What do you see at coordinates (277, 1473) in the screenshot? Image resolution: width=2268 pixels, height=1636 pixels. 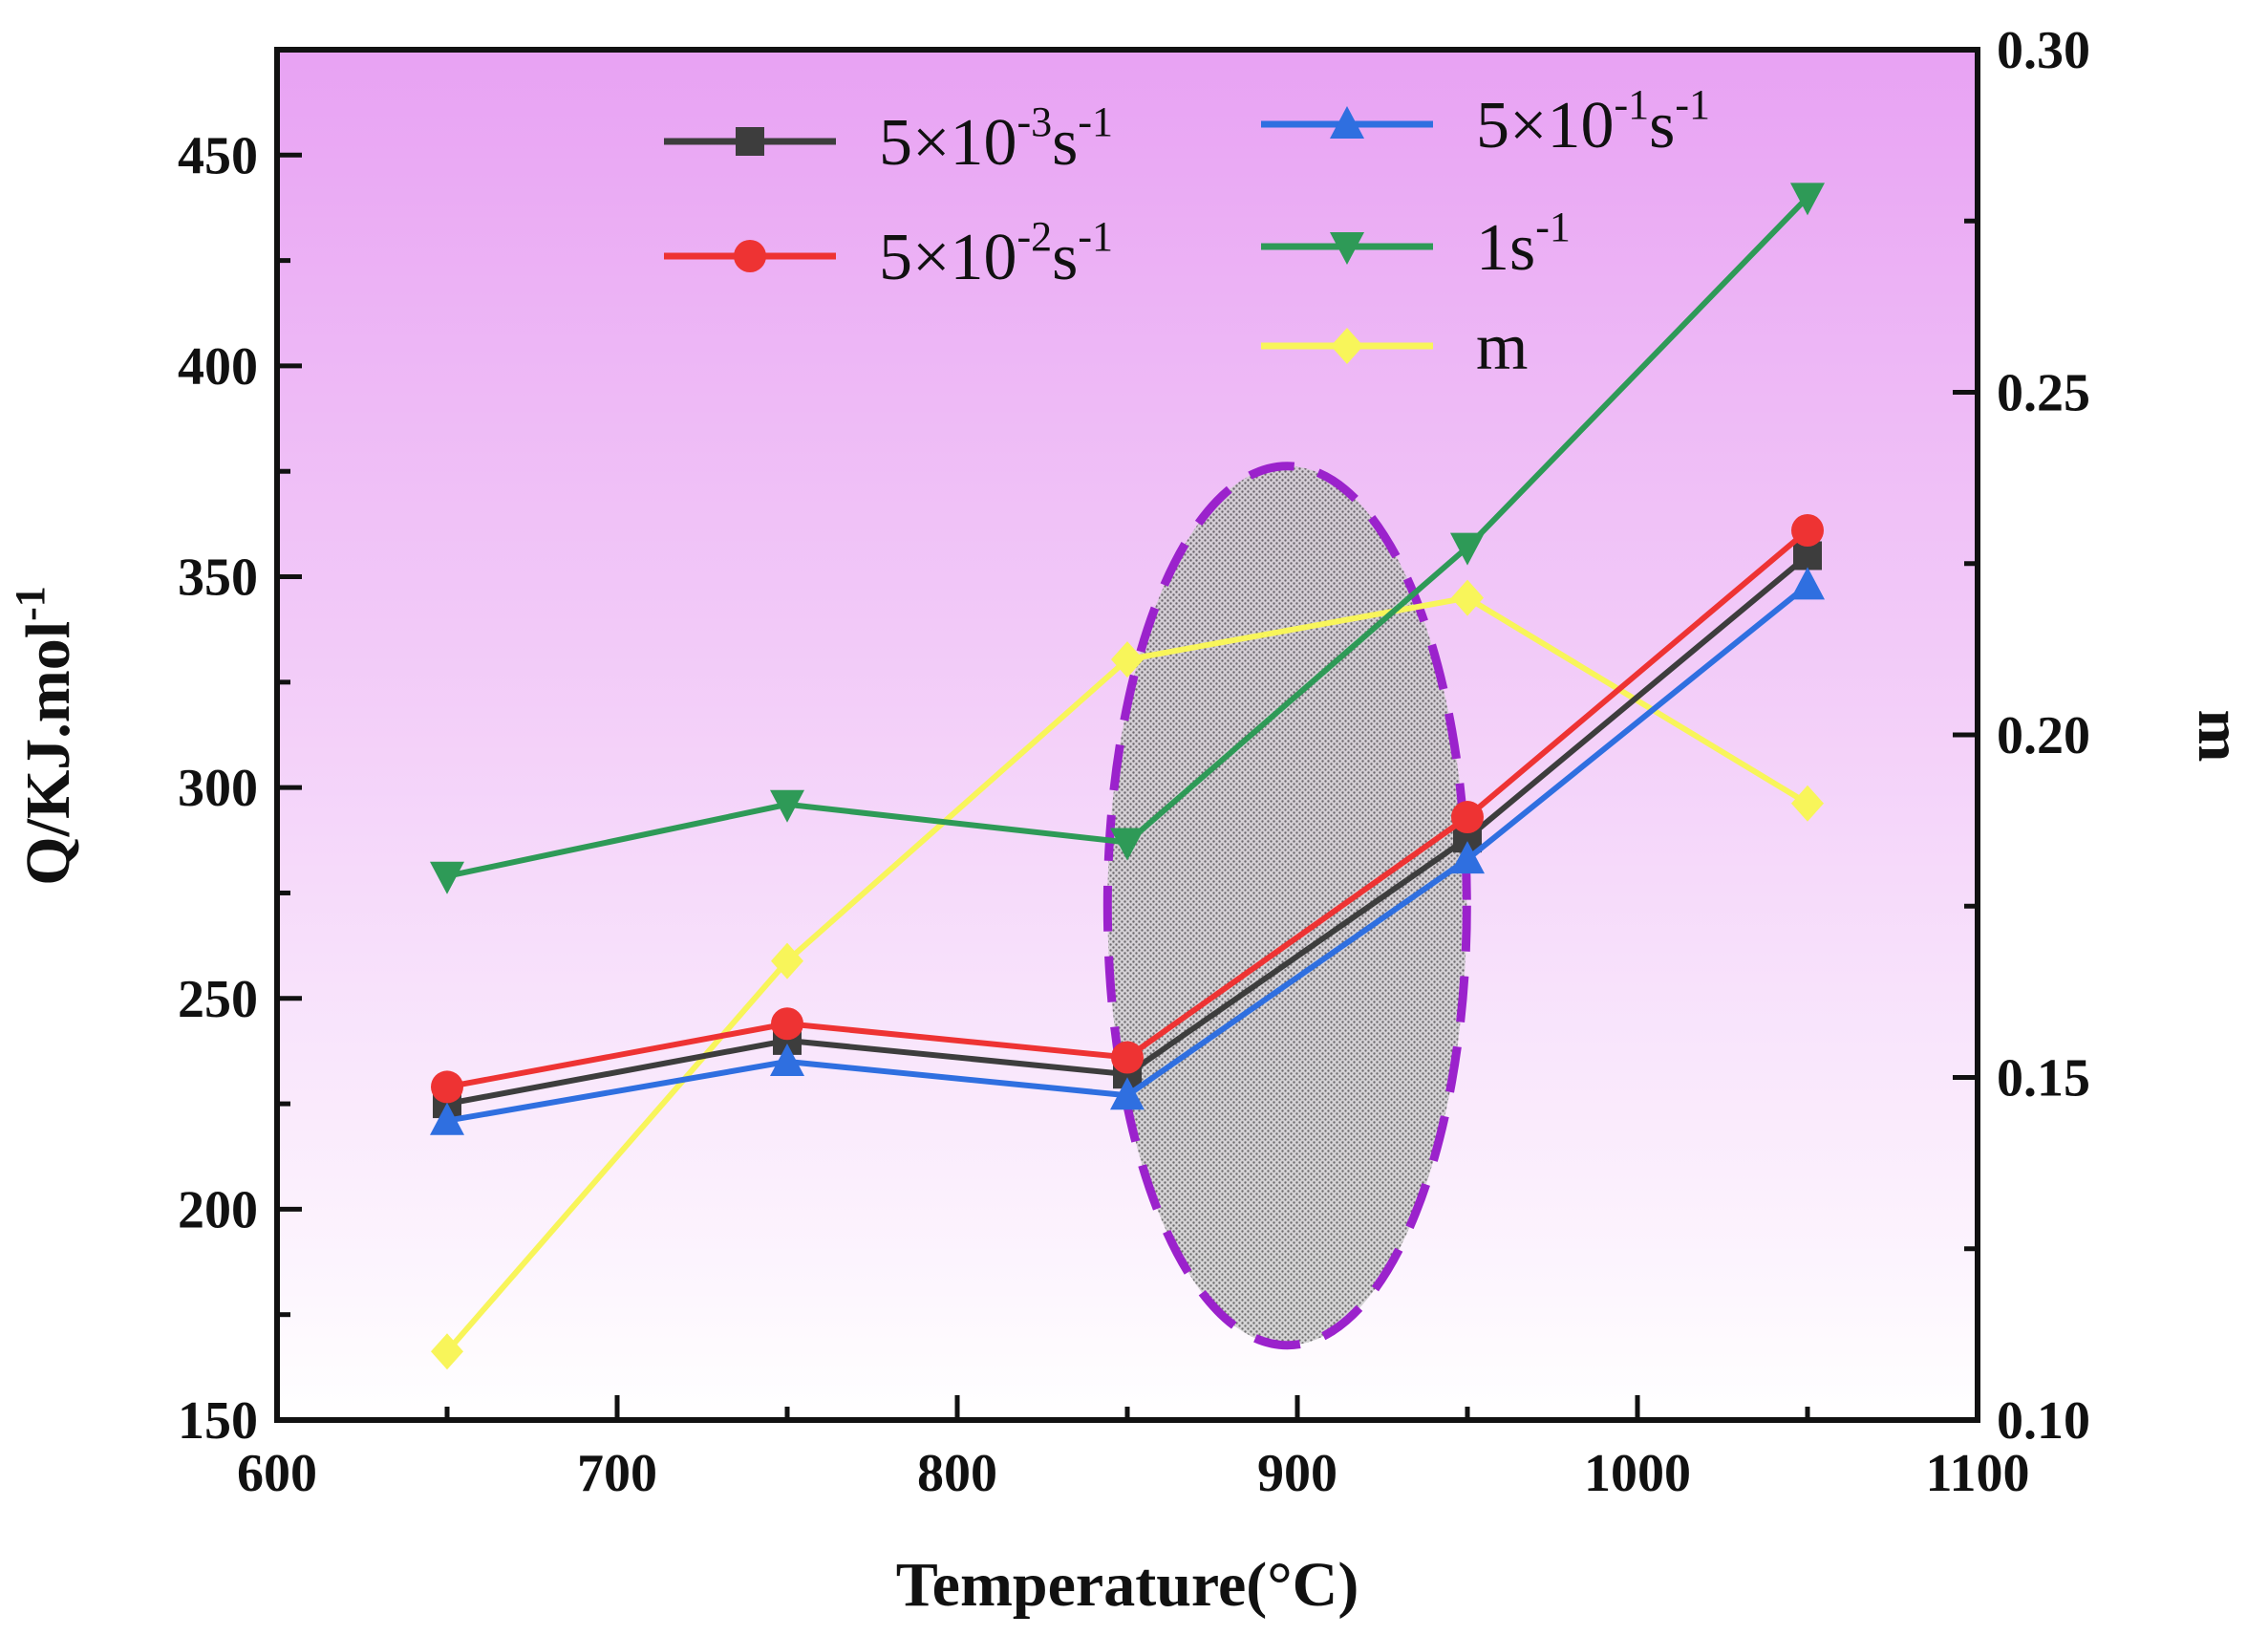 I see `x-tick-label: 600` at bounding box center [277, 1473].